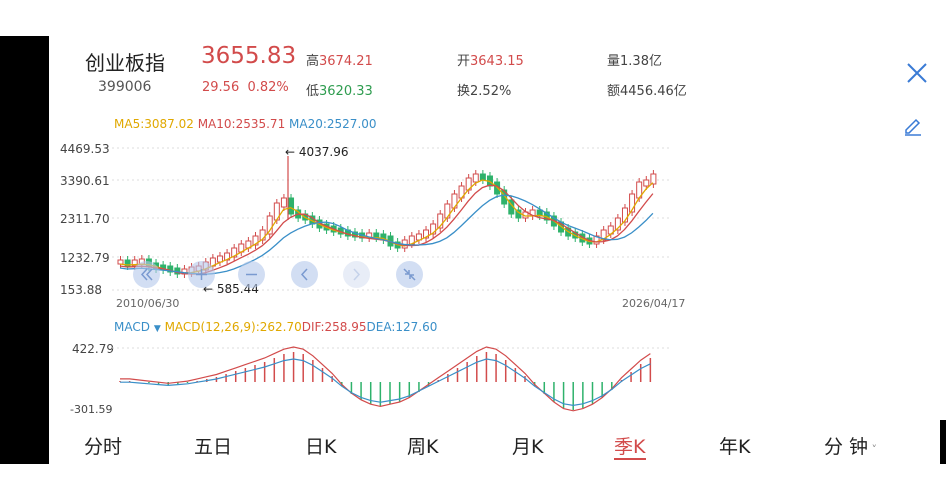  I want to click on current-price: 3655.83, so click(249, 56).